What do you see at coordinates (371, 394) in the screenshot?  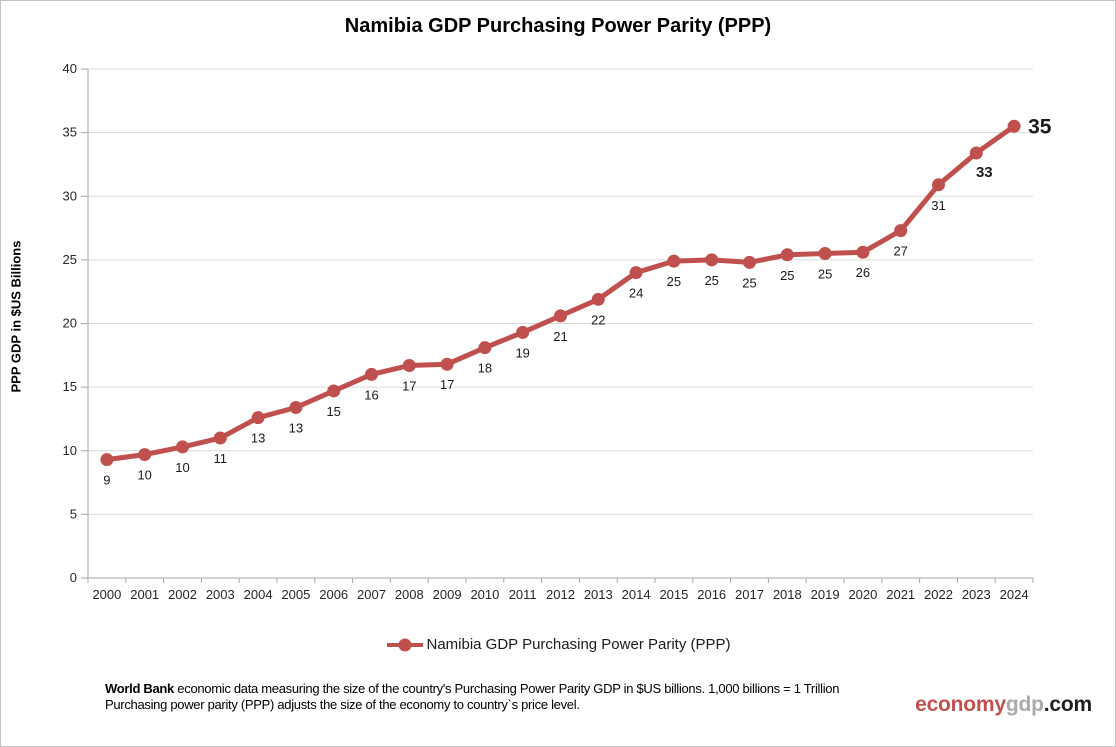 I see `data-label: 16` at bounding box center [371, 394].